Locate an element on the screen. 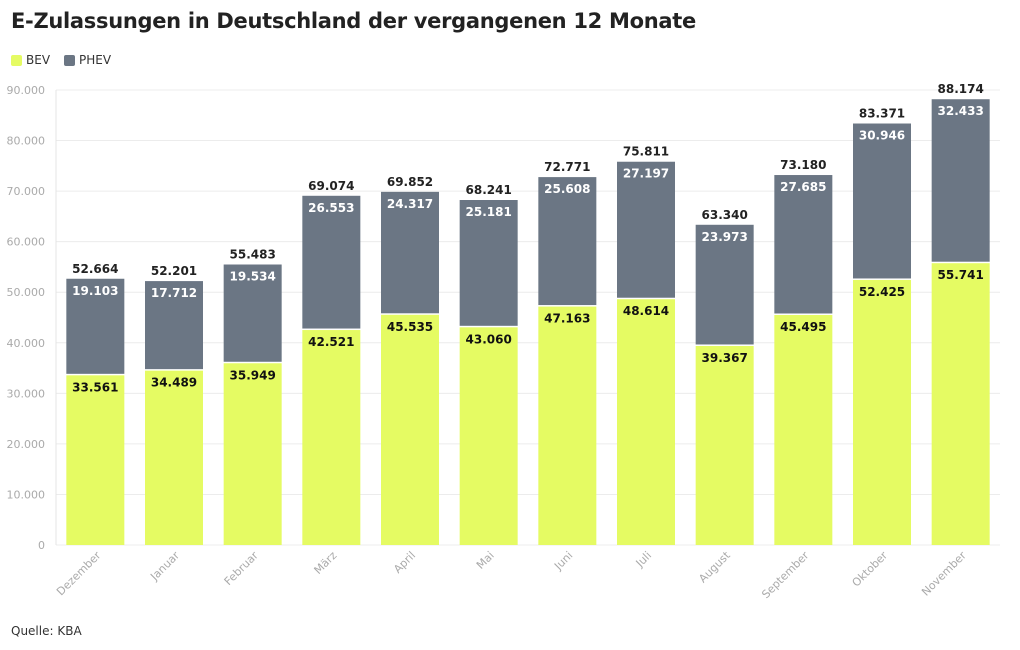 The width and height of the screenshot is (1020, 650). data-label-phev: 27.197 is located at coordinates (646, 174).